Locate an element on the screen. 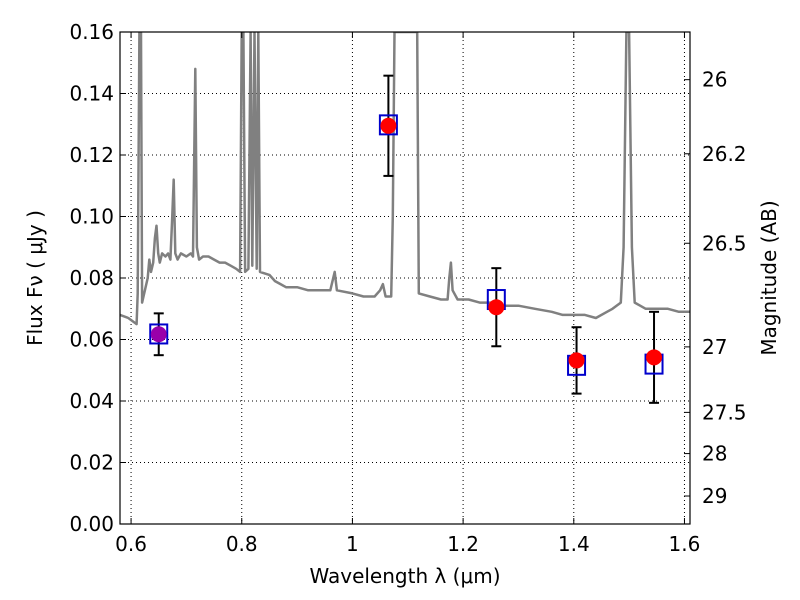 This screenshot has width=800, height=600. y-tick-label: 0.10 is located at coordinates (91, 217).